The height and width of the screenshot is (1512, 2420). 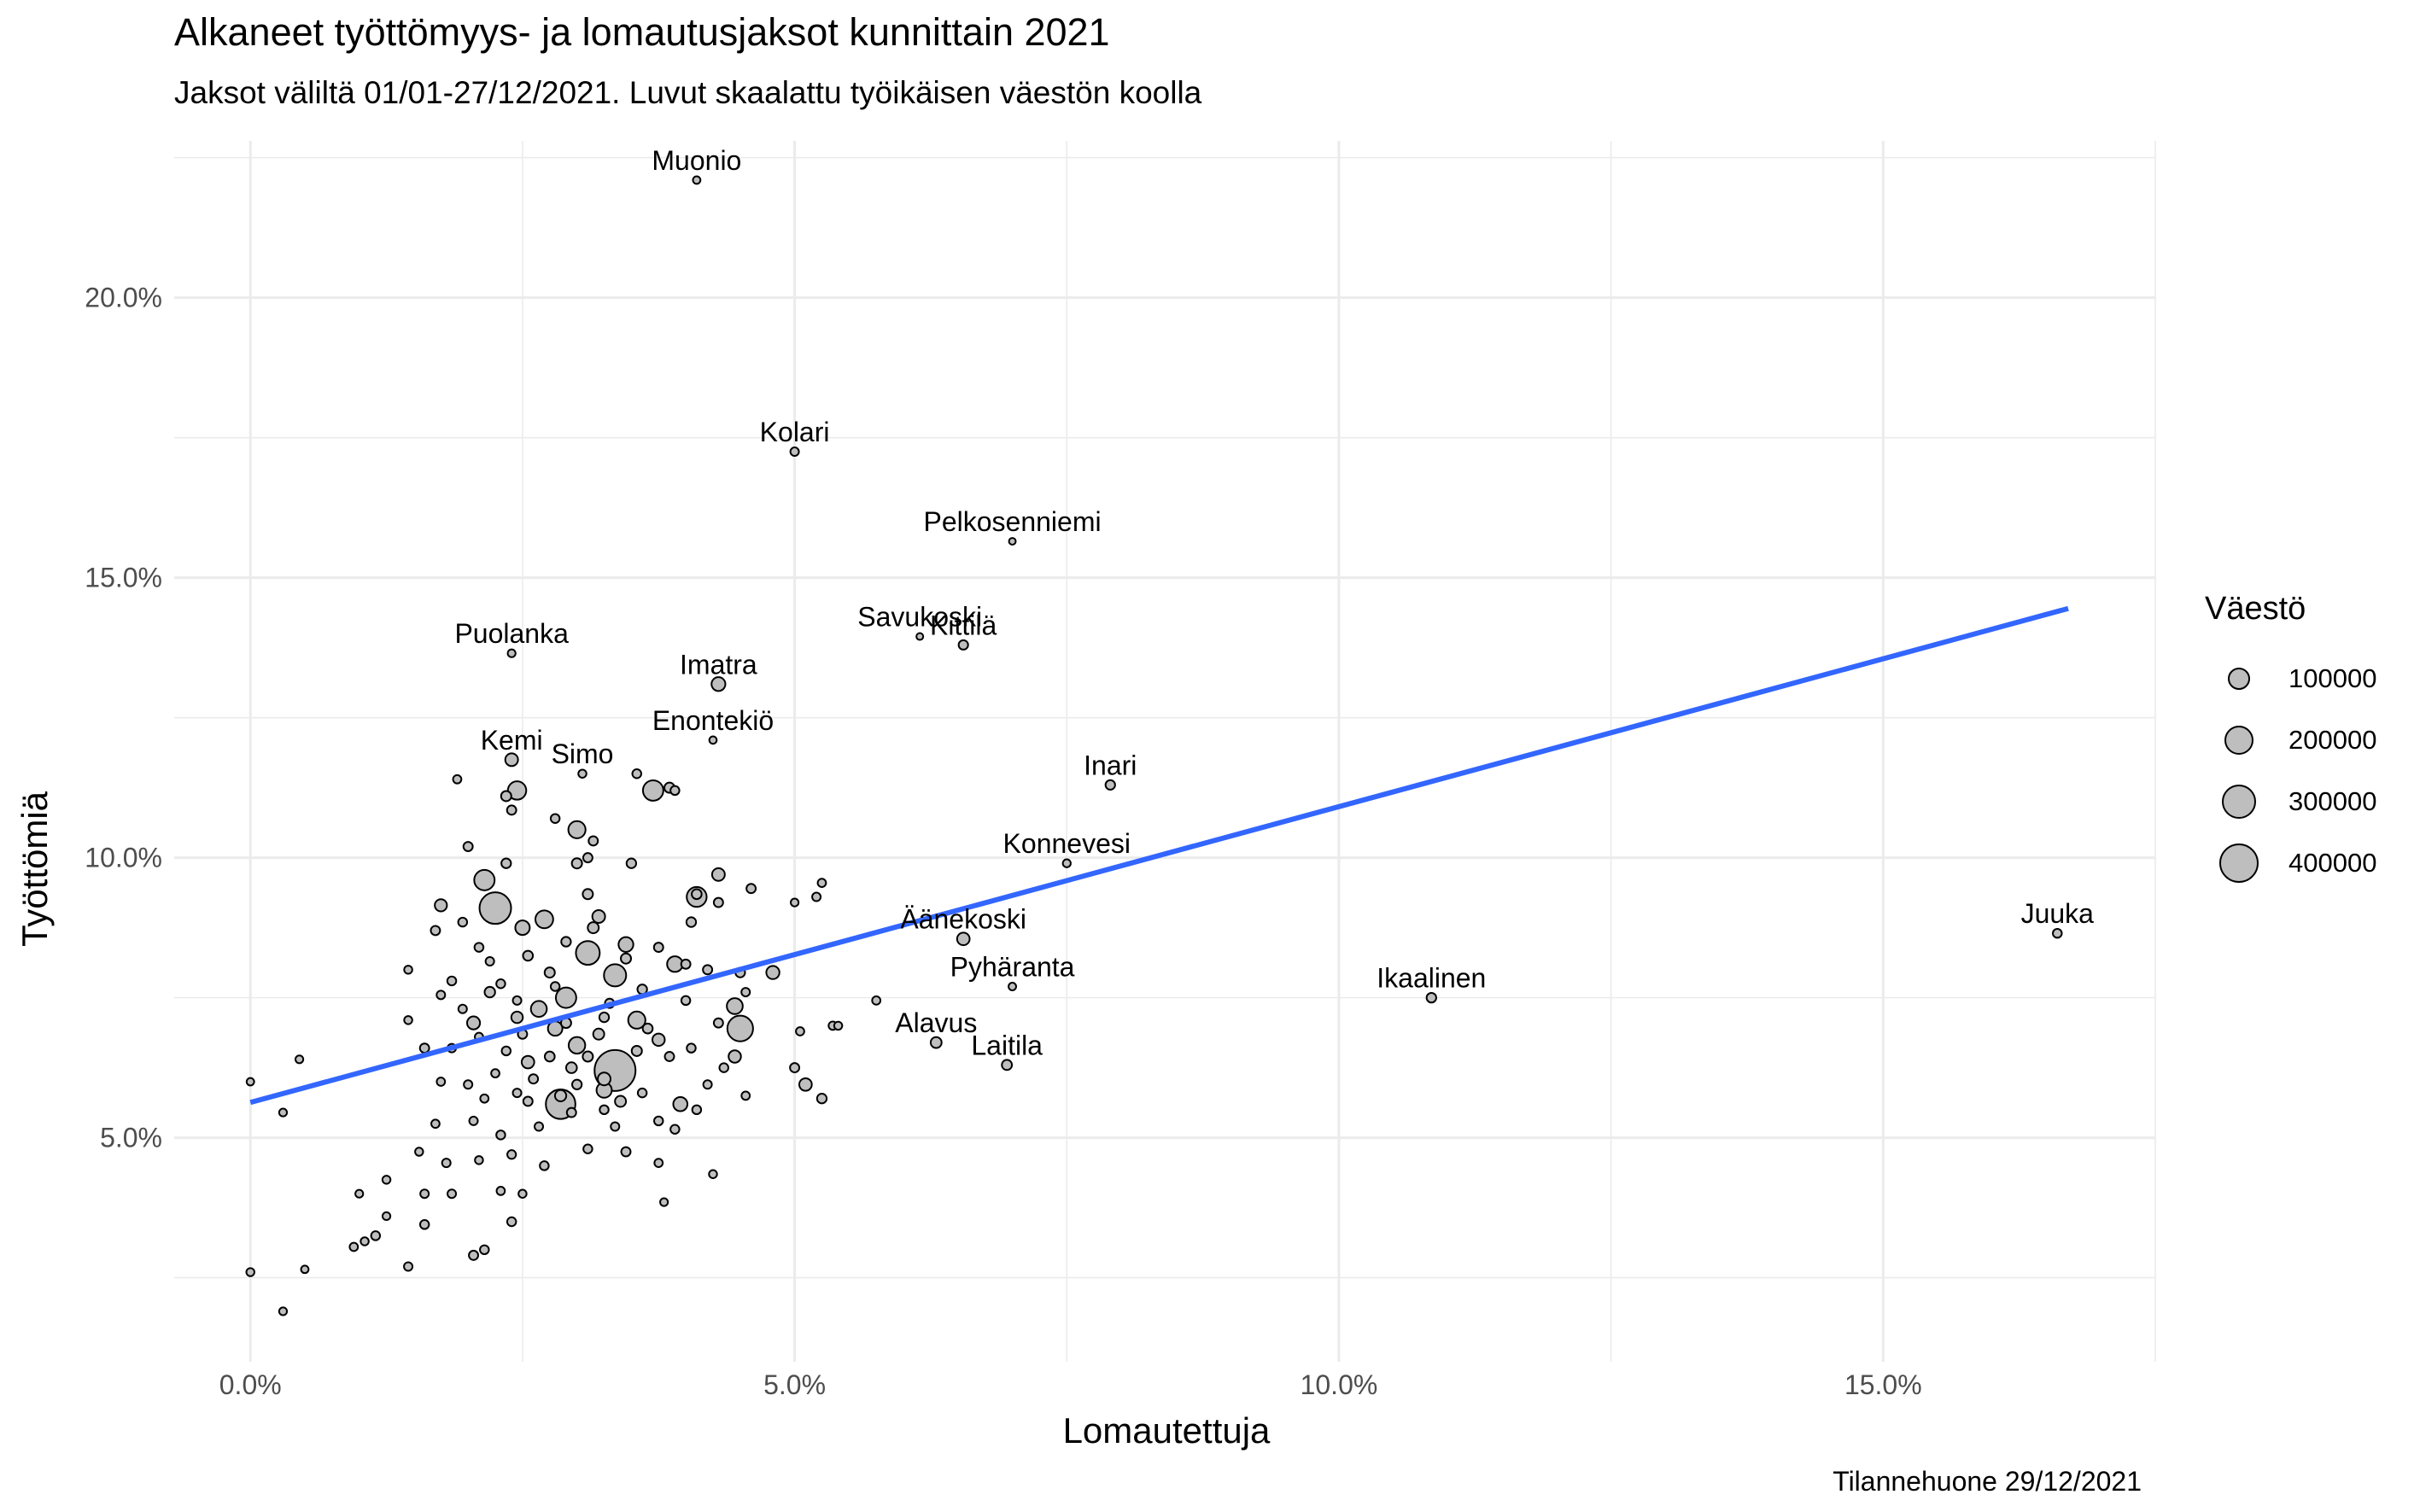 I want to click on data-point-ikaalinen, so click(x=1431, y=997).